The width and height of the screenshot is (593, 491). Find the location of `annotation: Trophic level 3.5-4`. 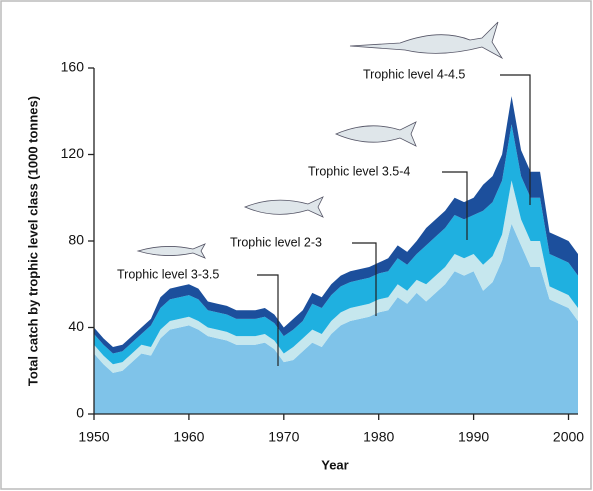

annotation: Trophic level 3.5-4 is located at coordinates (359, 171).